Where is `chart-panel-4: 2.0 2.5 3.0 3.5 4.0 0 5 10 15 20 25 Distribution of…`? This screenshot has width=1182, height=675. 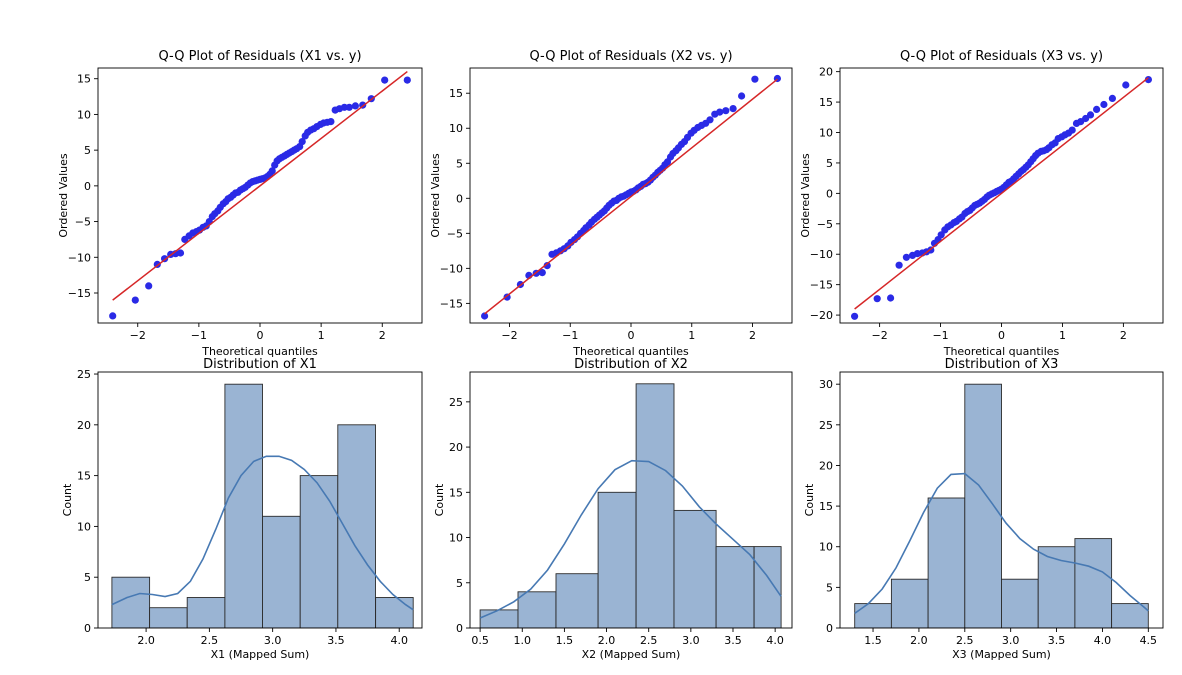 chart-panel-4: 2.0 2.5 3.0 3.5 4.0 0 5 10 15 20 25 Distribution of… is located at coordinates (242, 509).